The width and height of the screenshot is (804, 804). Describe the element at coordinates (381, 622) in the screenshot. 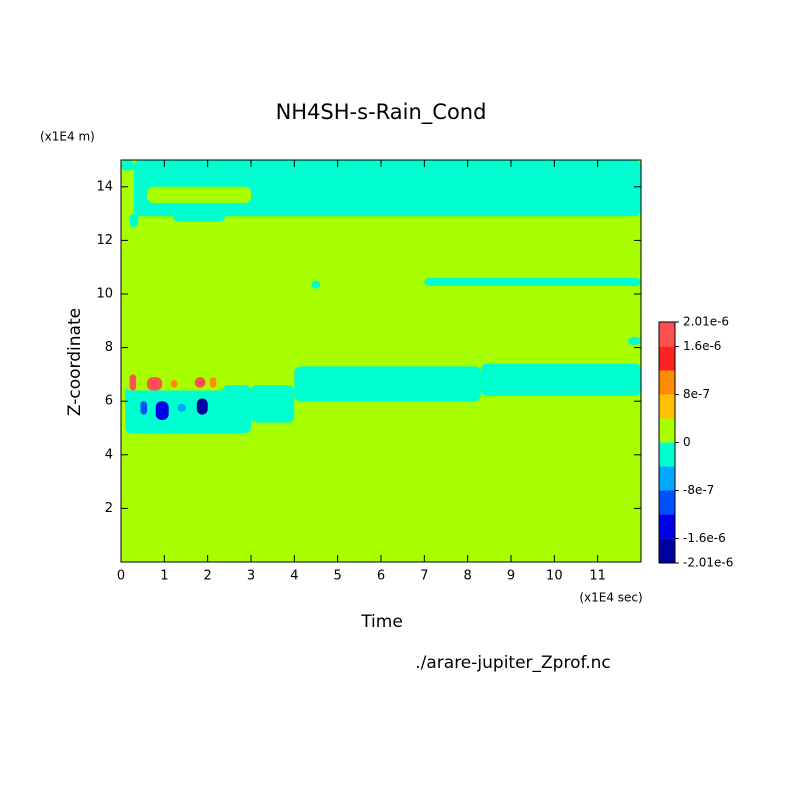

I see `x-axis-label: Time` at that location.